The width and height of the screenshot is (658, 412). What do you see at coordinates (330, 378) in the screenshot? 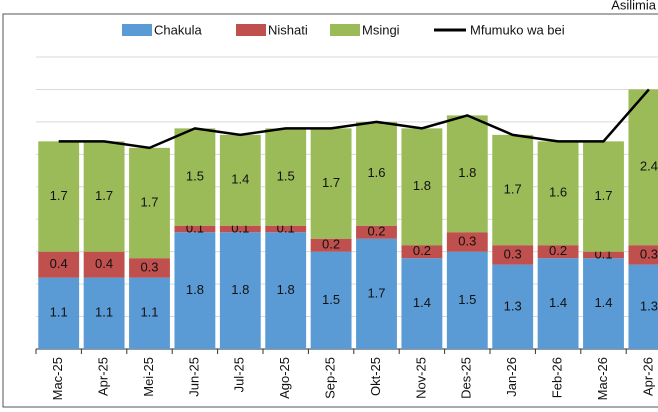
I see `x-tick-label: Sep-25` at bounding box center [330, 378].